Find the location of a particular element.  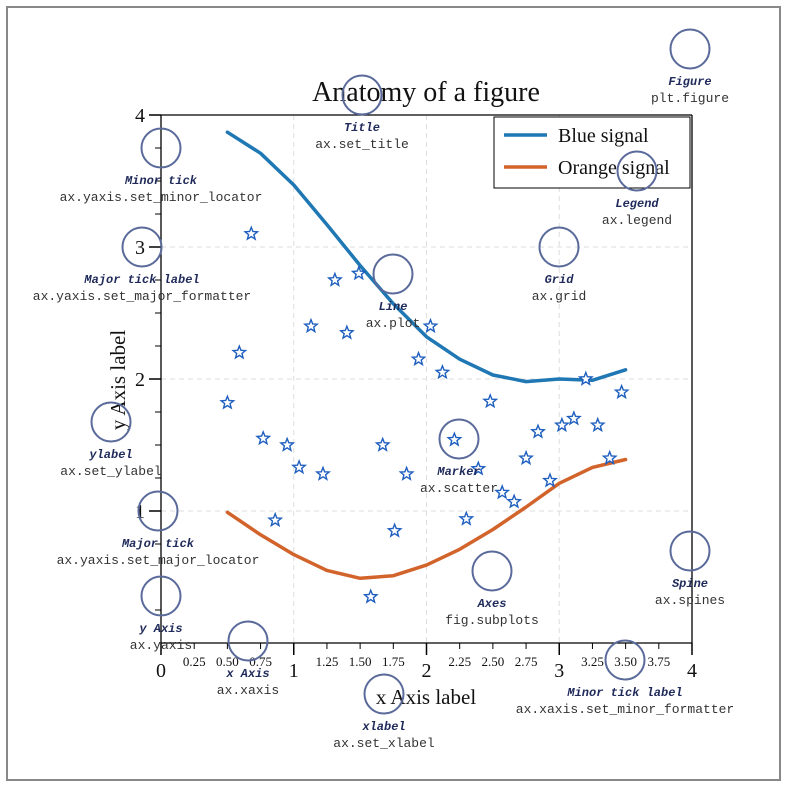

y-major-tick-label: 3 is located at coordinates (140, 248).